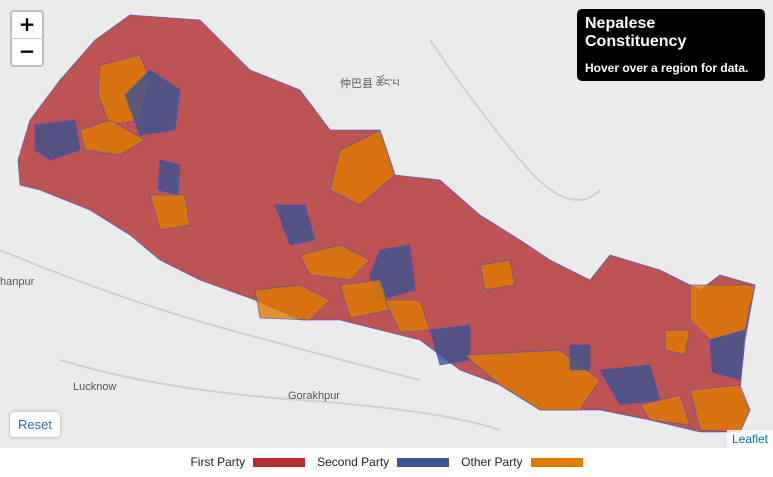 This screenshot has height=477, width=773. What do you see at coordinates (94, 387) in the screenshot?
I see `place-label: Lucknow` at bounding box center [94, 387].